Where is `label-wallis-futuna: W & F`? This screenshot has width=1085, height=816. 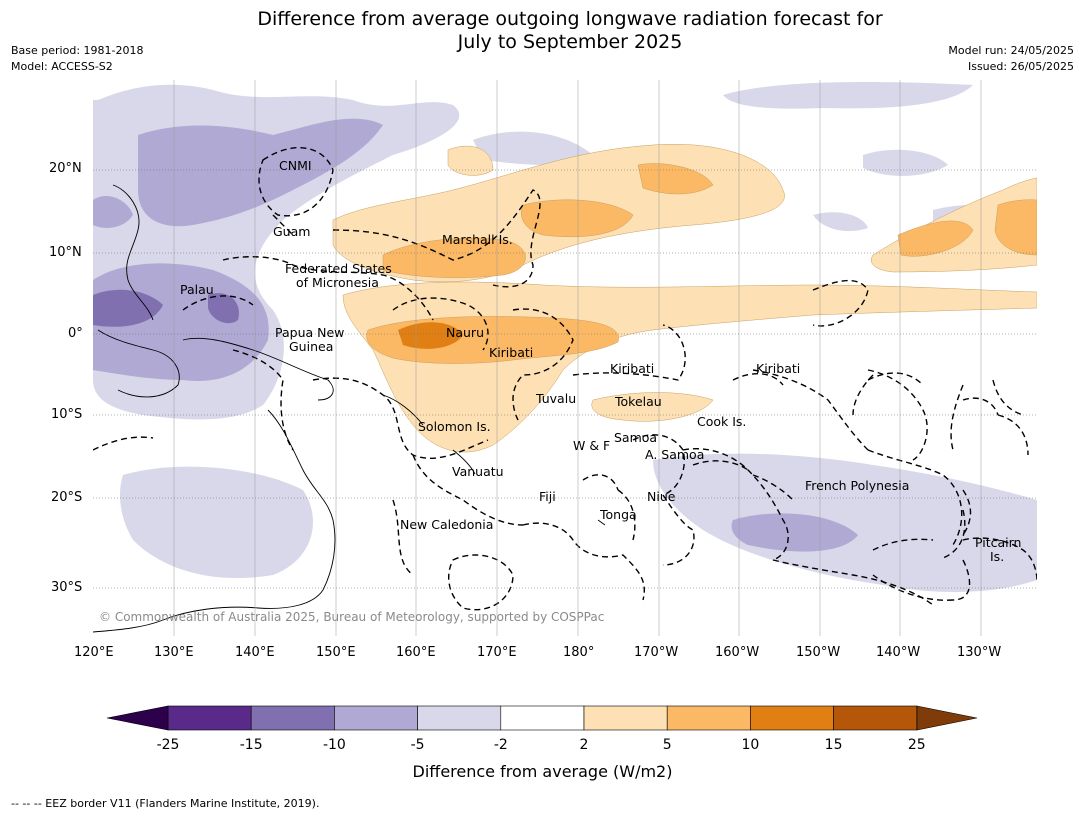
label-wallis-futuna: W & F is located at coordinates (591, 445).